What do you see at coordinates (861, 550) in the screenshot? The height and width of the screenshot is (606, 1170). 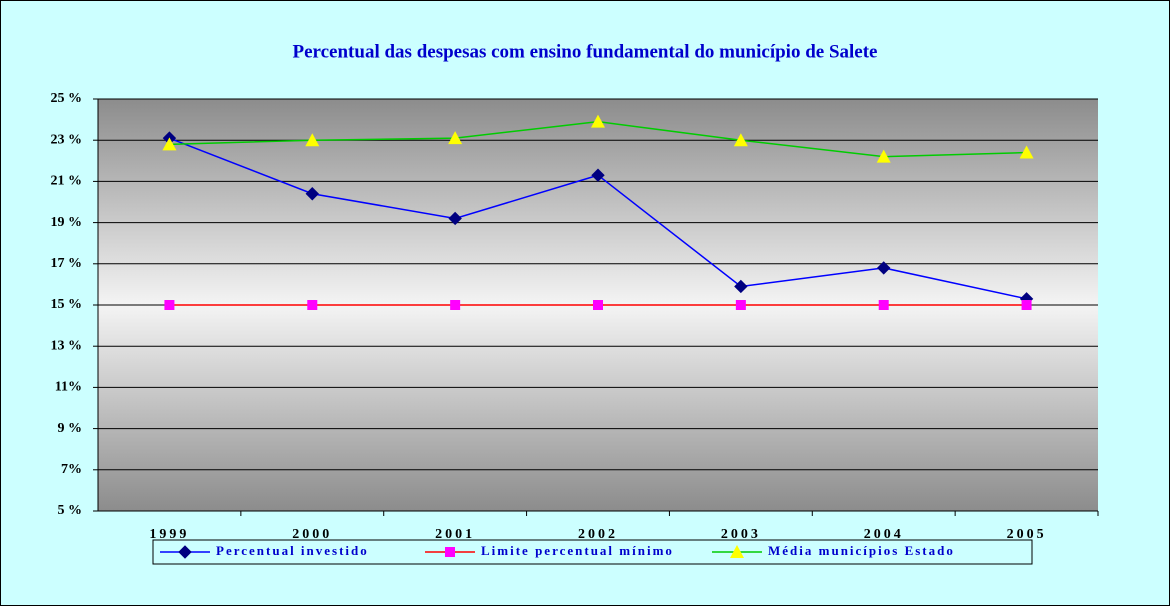 I see `legend-label: Média municípios Estado` at bounding box center [861, 550].